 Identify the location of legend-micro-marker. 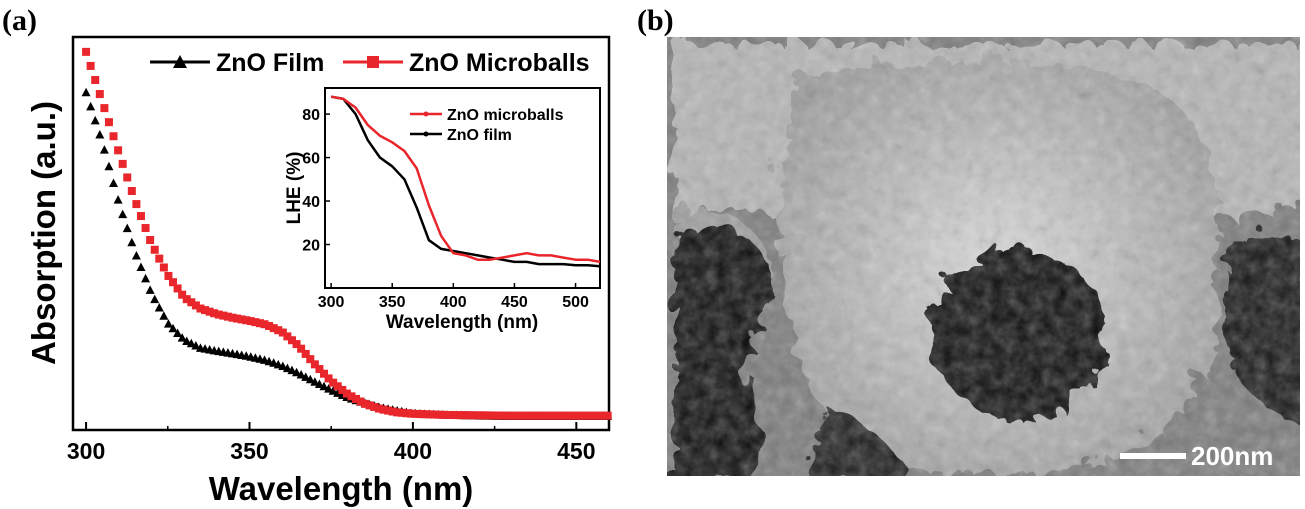
(373, 62).